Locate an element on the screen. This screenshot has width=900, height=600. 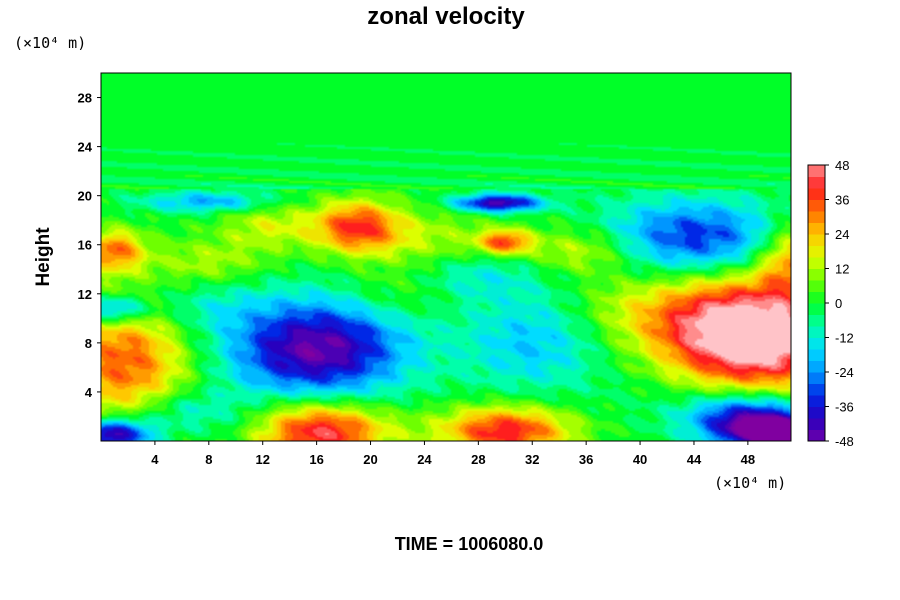
y-axis-unit-label: (×10⁴ m) is located at coordinates (50, 43).